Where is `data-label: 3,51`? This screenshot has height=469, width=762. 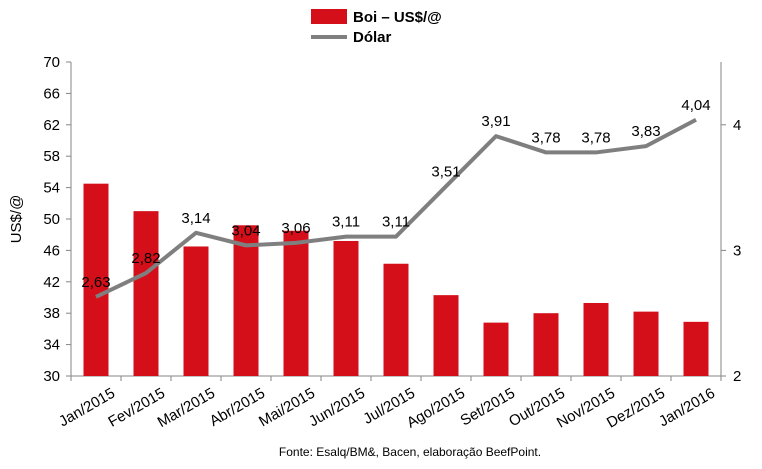
data-label: 3,51 is located at coordinates (445, 171).